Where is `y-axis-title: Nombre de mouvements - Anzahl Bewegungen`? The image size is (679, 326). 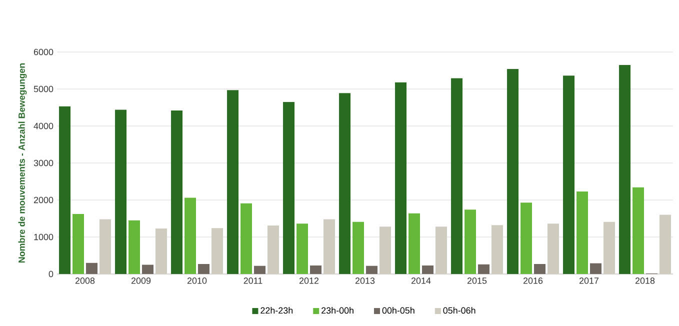 y-axis-title: Nombre de mouvements - Anzahl Bewegungen is located at coordinates (22, 163).